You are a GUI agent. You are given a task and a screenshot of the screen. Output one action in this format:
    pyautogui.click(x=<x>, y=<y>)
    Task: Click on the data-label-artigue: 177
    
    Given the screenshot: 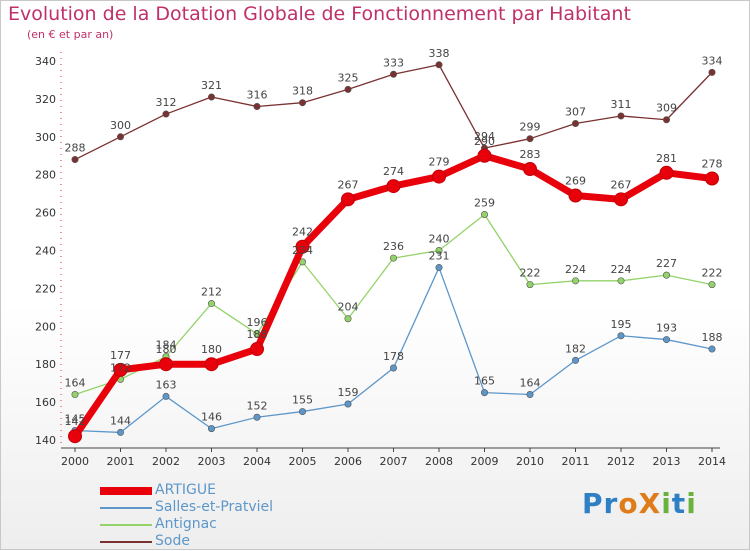 What is the action you would take?
    pyautogui.click(x=120, y=355)
    